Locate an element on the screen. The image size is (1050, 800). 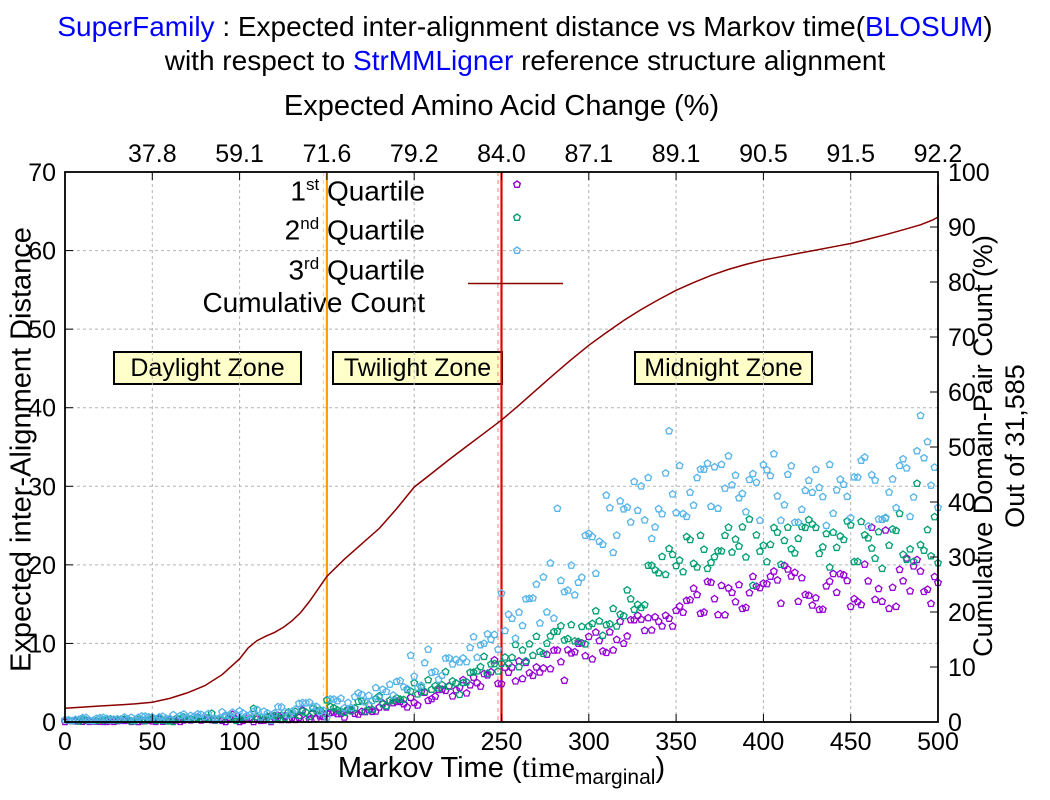
y2-tick-label: 80 is located at coordinates (962, 283).